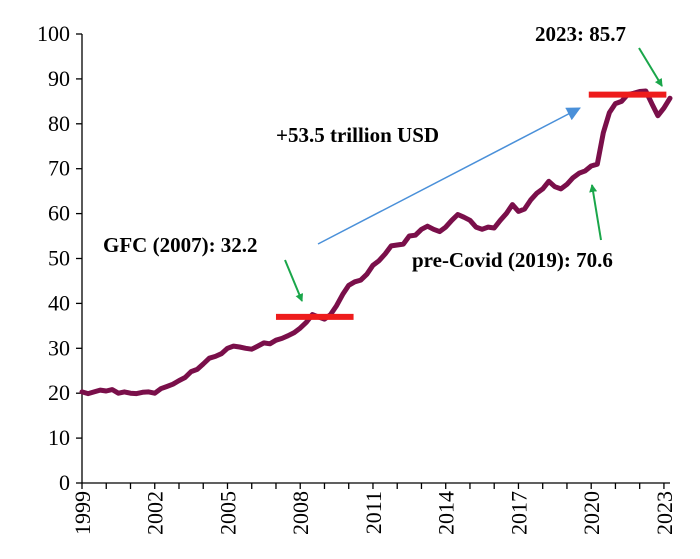 This screenshot has width=700, height=559. What do you see at coordinates (518, 513) in the screenshot?
I see `x-tick-label: 2017` at bounding box center [518, 513].